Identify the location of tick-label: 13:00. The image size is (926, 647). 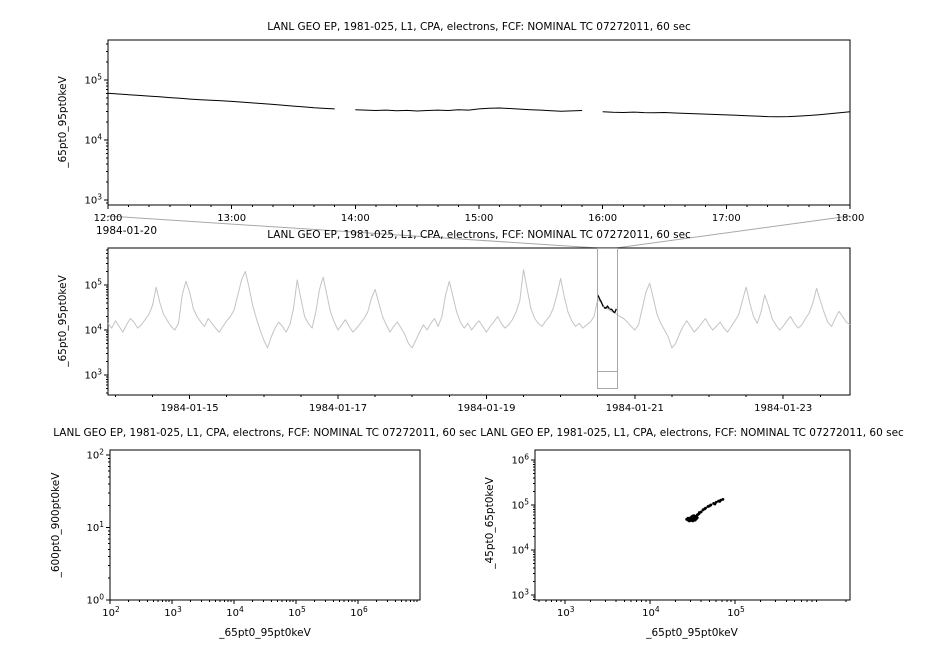
(231, 218).